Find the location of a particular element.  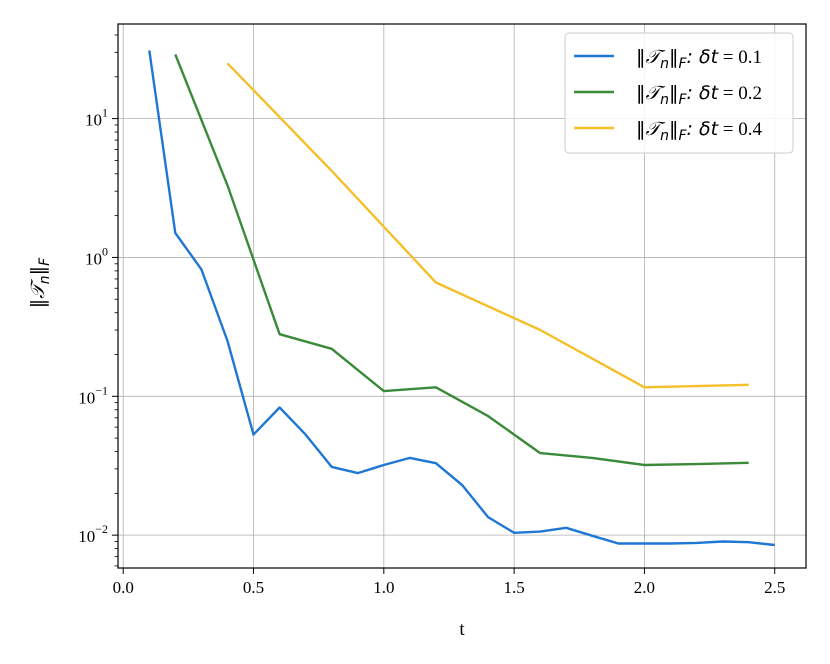

y-tick-label: 10⁻¹ is located at coordinates (93, 395).